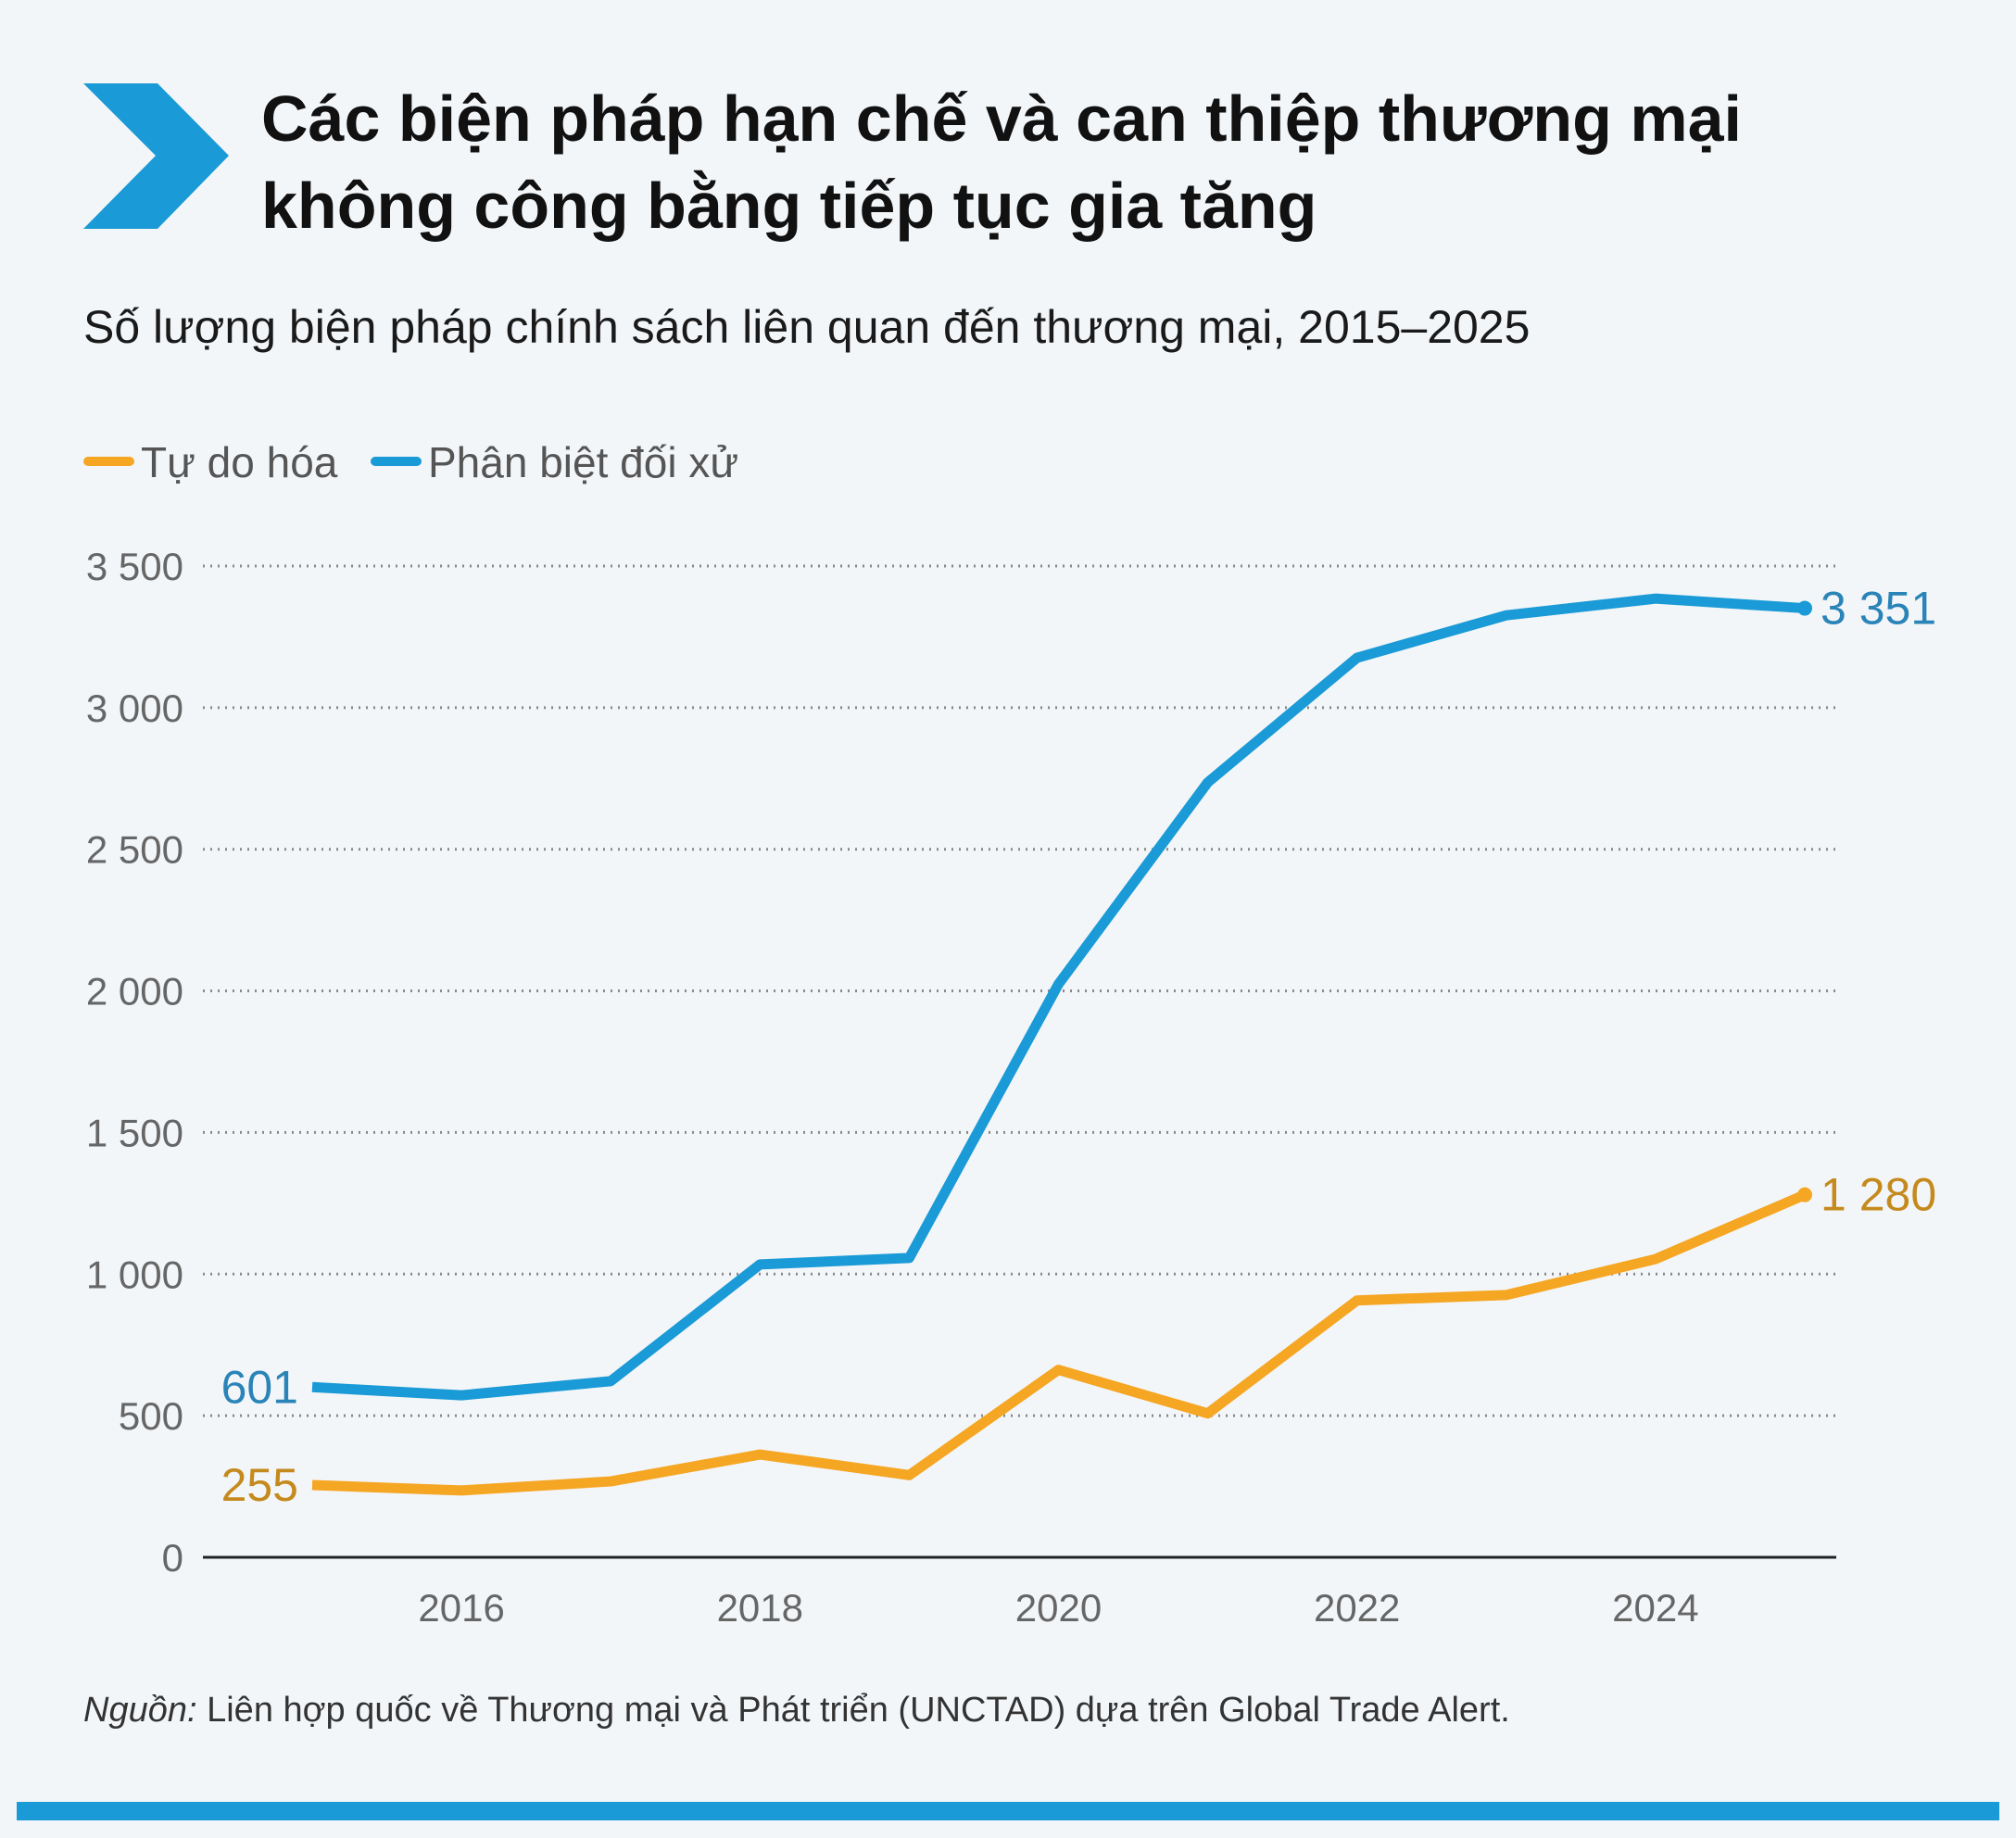 This screenshot has height=1838, width=2016. Describe the element at coordinates (1655, 1608) in the screenshot. I see `x-tick-label: 2024` at that location.